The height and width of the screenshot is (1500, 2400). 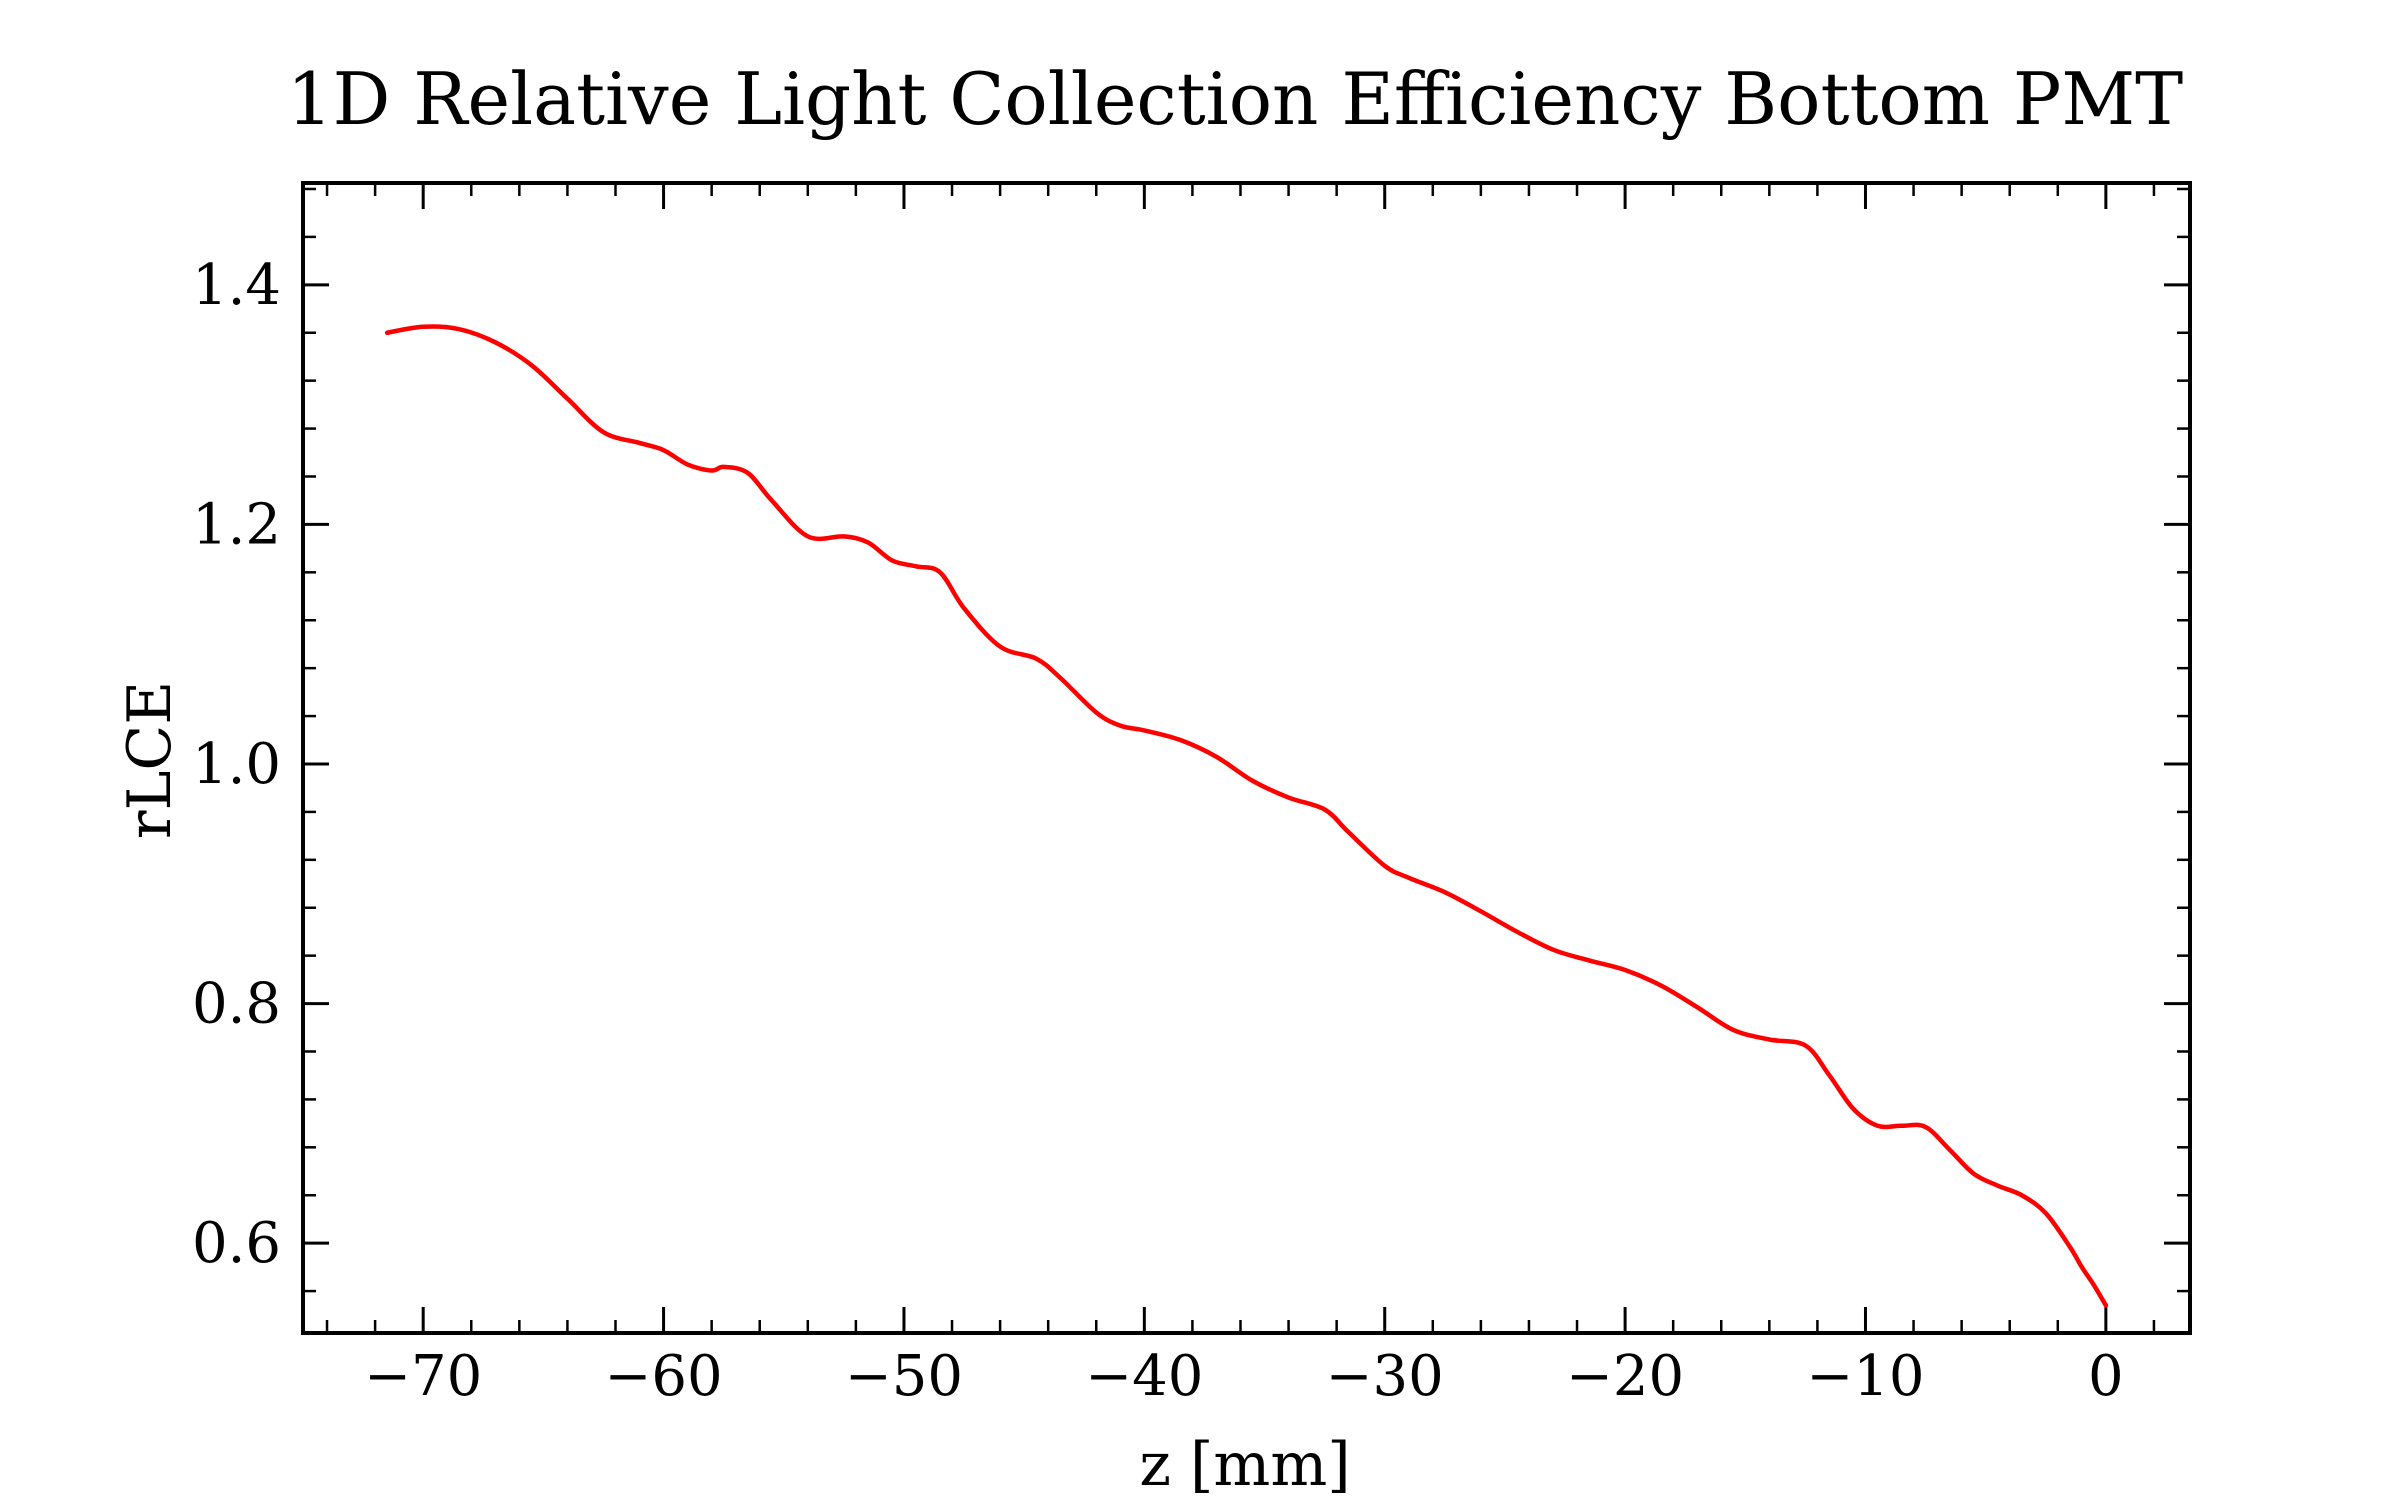 What do you see at coordinates (236, 285) in the screenshot?
I see `y-tick-label: 1.4` at bounding box center [236, 285].